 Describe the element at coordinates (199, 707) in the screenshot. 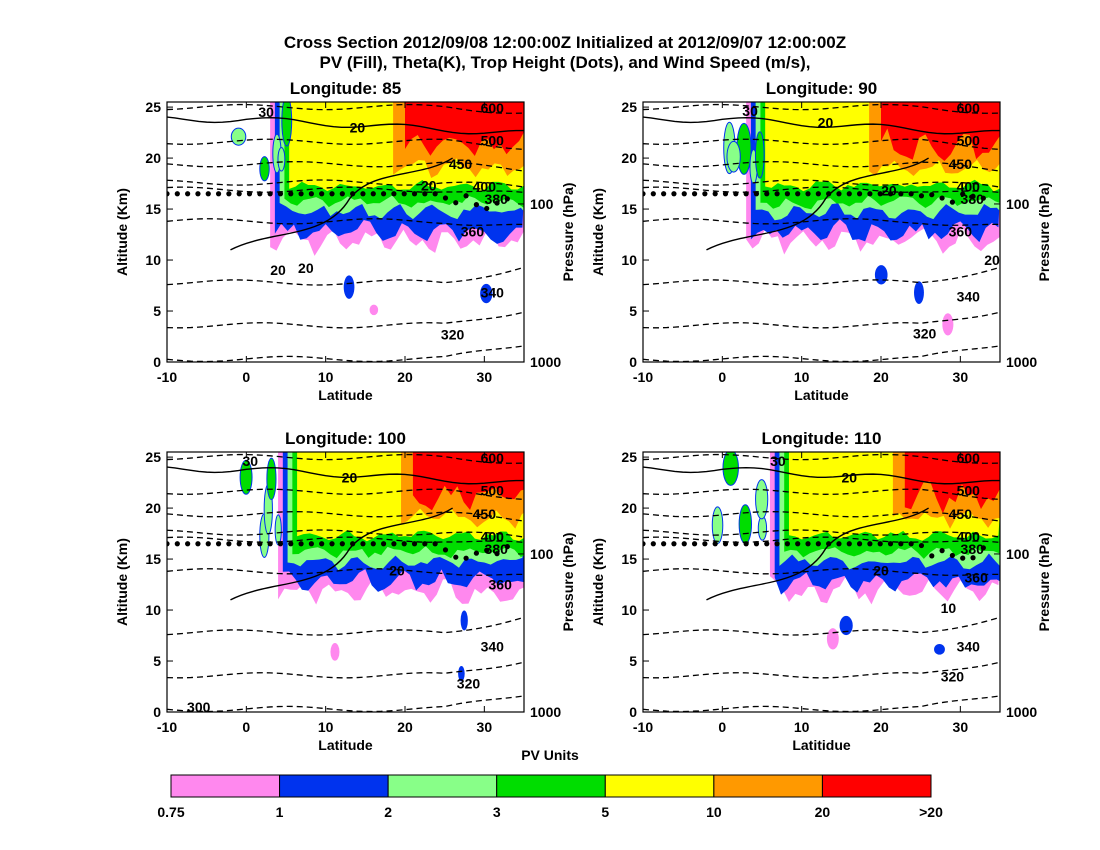

I see `theta-contour-label: 300` at that location.